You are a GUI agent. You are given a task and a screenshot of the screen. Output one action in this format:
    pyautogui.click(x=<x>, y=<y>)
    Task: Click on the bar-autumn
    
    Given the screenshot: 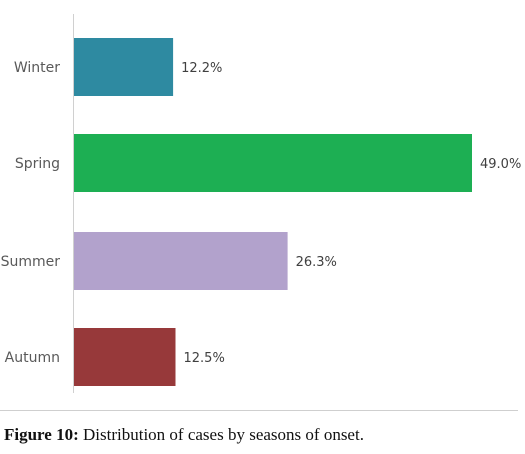 What is the action you would take?
    pyautogui.click(x=125, y=357)
    